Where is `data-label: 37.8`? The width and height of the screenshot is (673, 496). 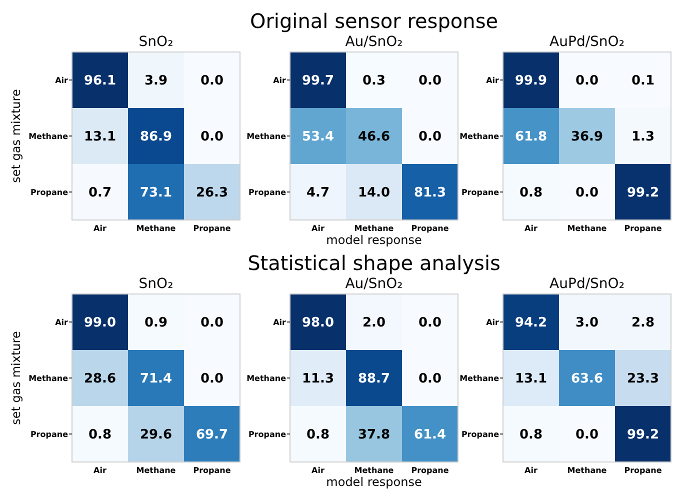
data-label: 37.8 is located at coordinates (374, 435).